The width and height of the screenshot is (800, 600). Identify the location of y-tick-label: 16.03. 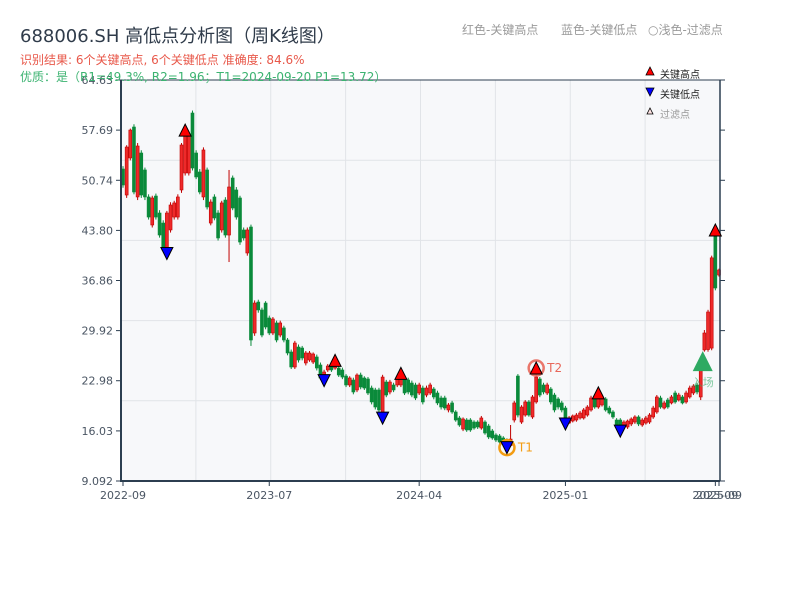
(98, 431).